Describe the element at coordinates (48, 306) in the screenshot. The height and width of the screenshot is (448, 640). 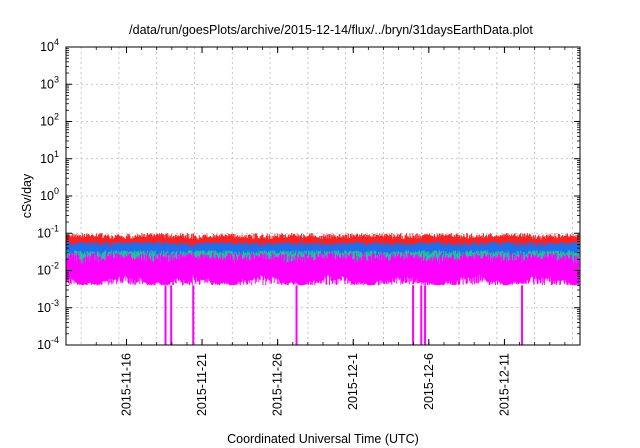
I see `y-tick-label: 10⁻³` at that location.